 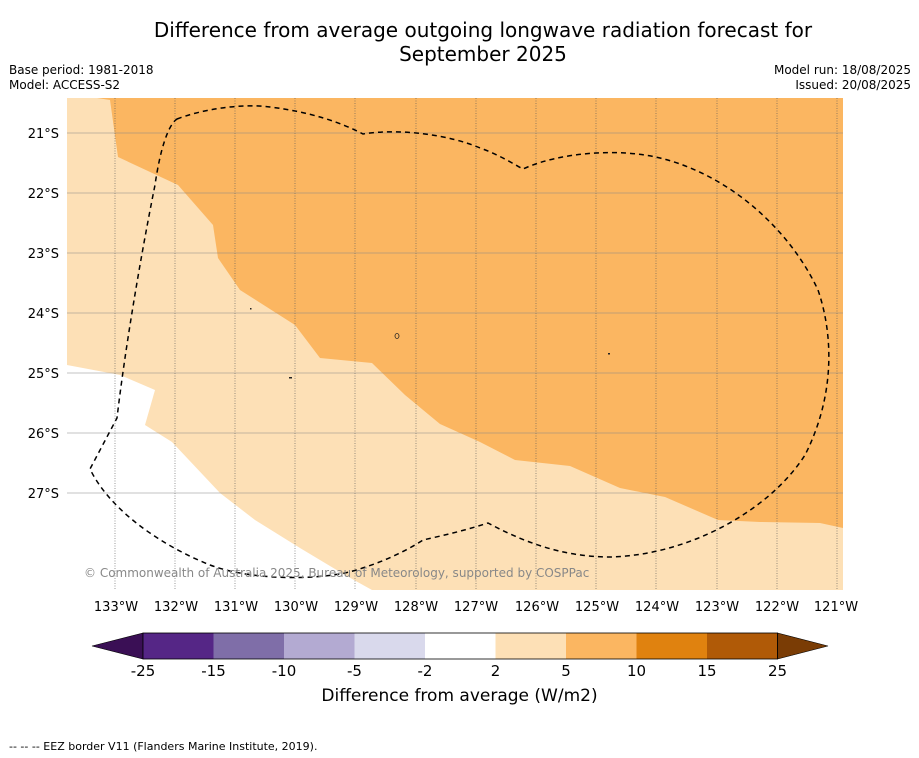 What do you see at coordinates (284, 671) in the screenshot?
I see `colorbar-tick: -10` at bounding box center [284, 671].